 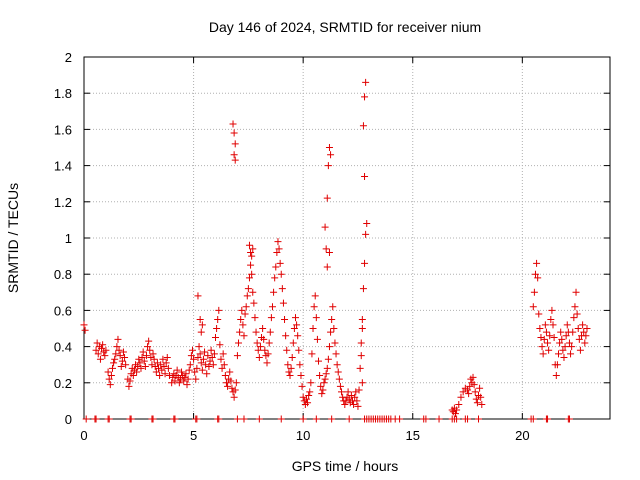 I want to click on y-tick-label: 0.8, so click(x=63, y=274).